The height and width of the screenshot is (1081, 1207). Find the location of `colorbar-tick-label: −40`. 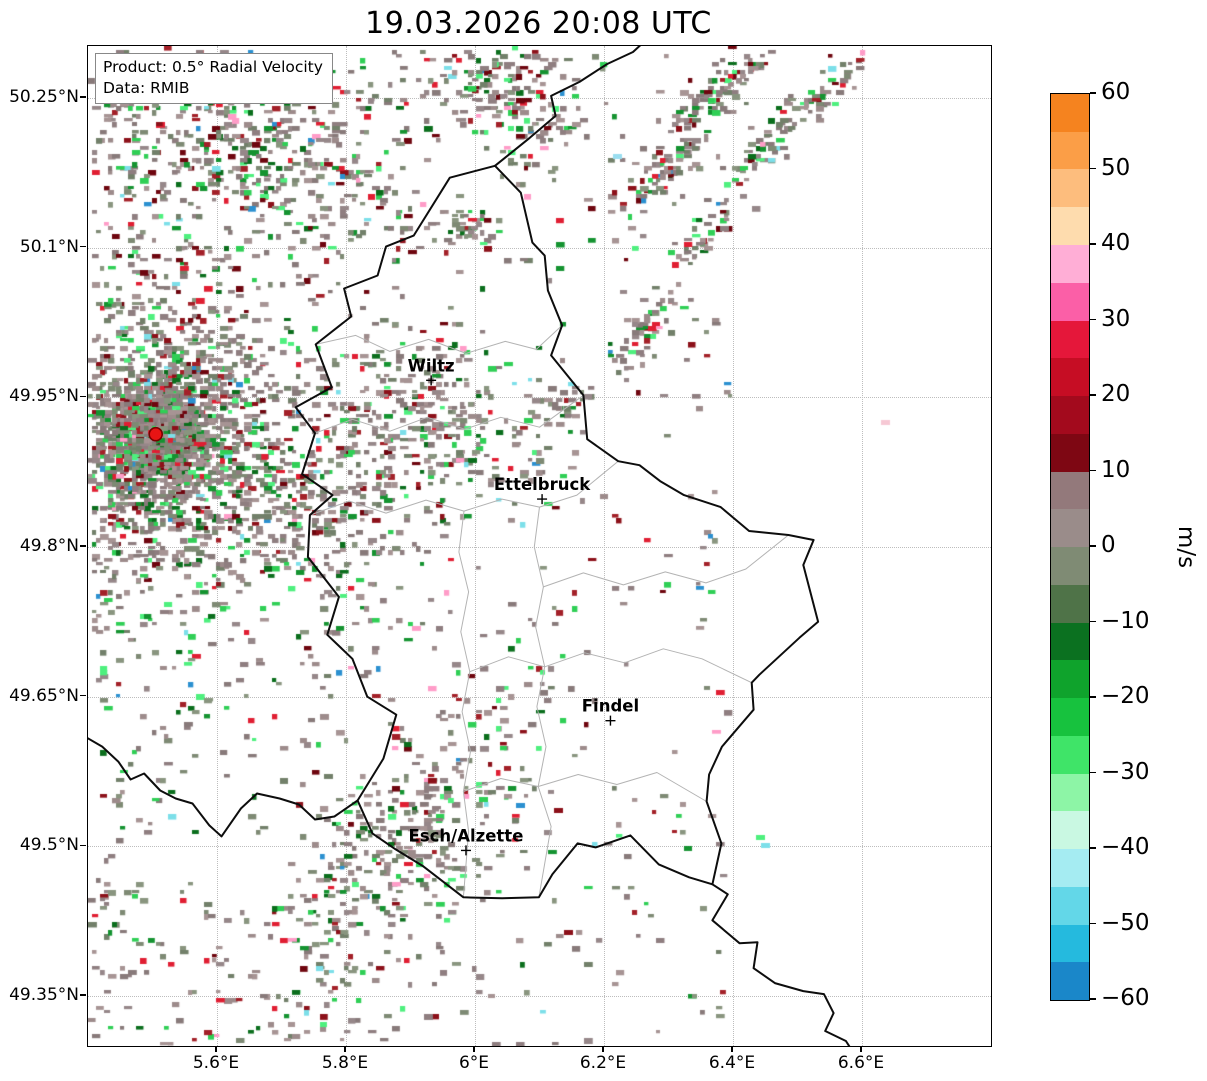

colorbar-tick-label: −40 is located at coordinates (1125, 846).